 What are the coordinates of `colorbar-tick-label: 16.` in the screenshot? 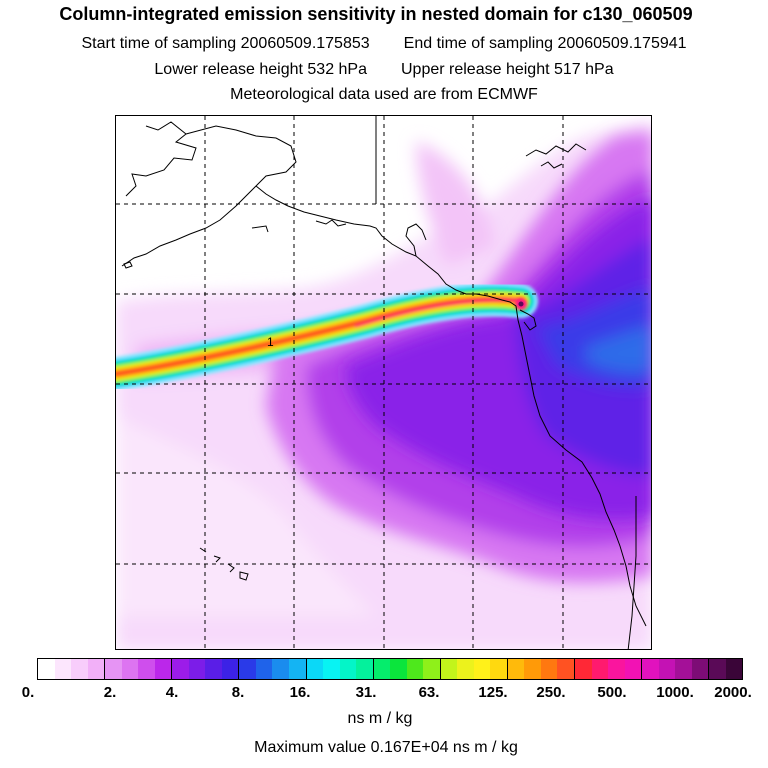 It's located at (300, 692).